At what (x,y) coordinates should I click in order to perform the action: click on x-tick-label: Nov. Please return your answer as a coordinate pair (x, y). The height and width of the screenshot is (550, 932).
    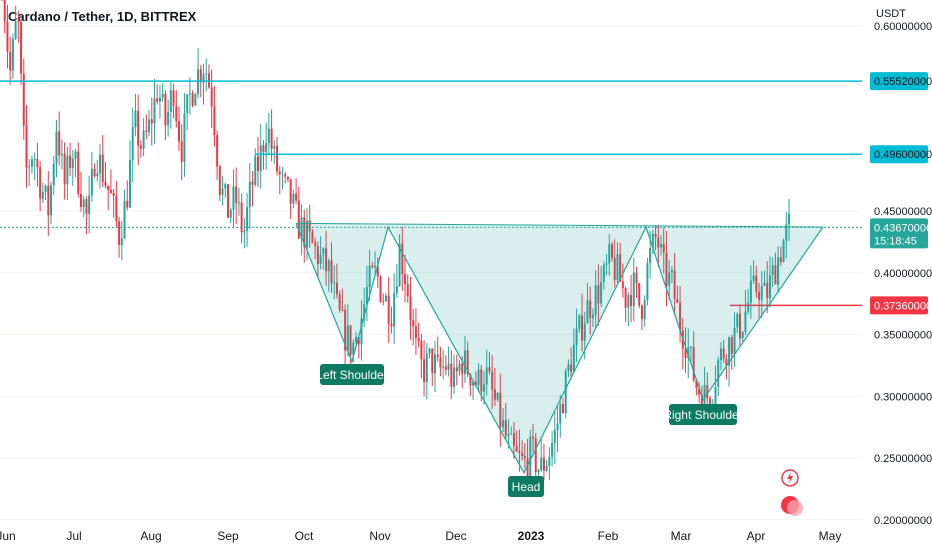
    Looking at the image, I should click on (379, 536).